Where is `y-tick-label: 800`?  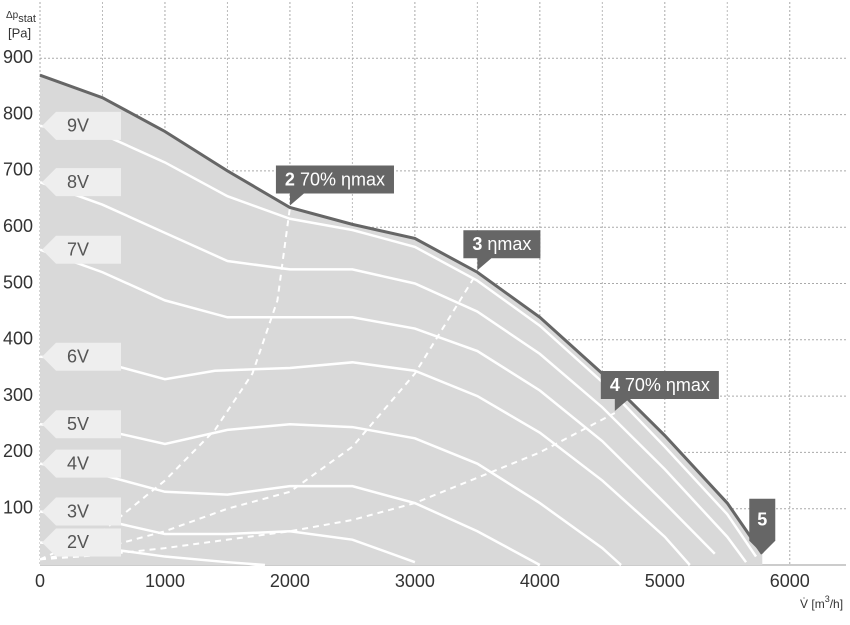 y-tick-label: 800 is located at coordinates (18, 113).